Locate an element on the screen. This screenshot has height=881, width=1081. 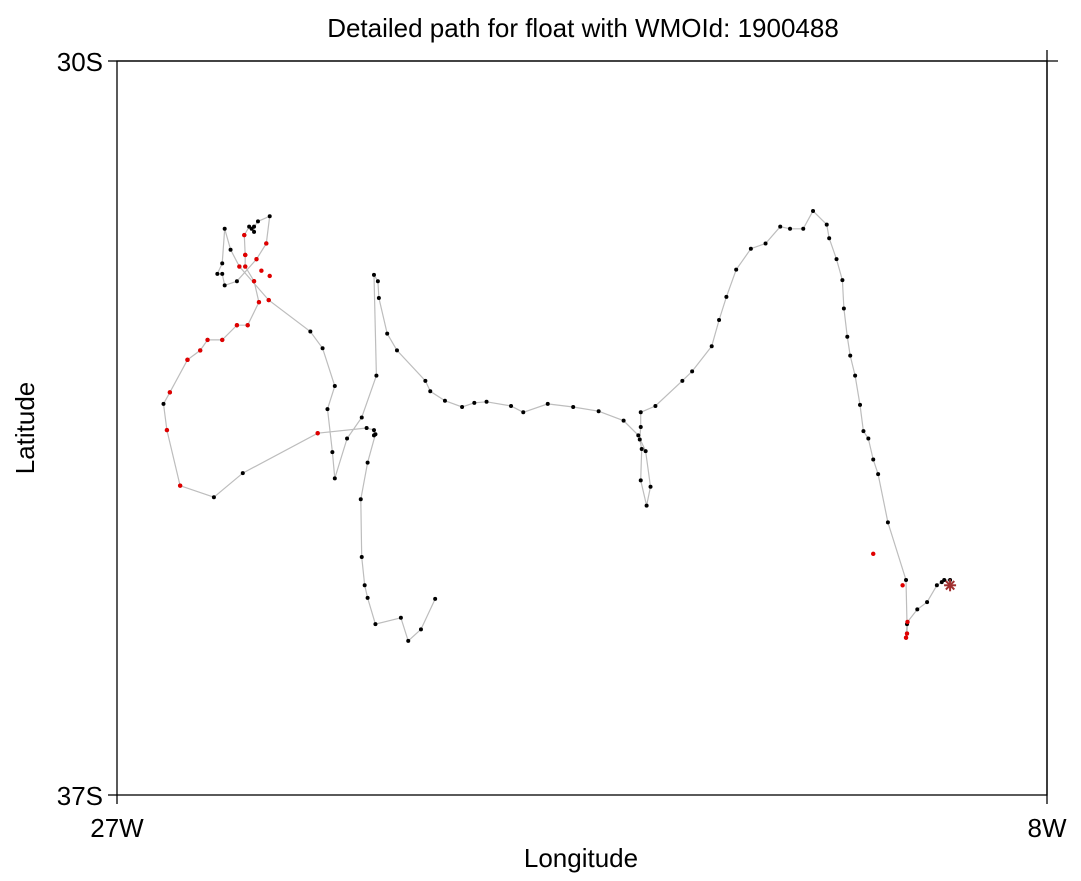
x-tick-label-1: 8W is located at coordinates (1047, 828).